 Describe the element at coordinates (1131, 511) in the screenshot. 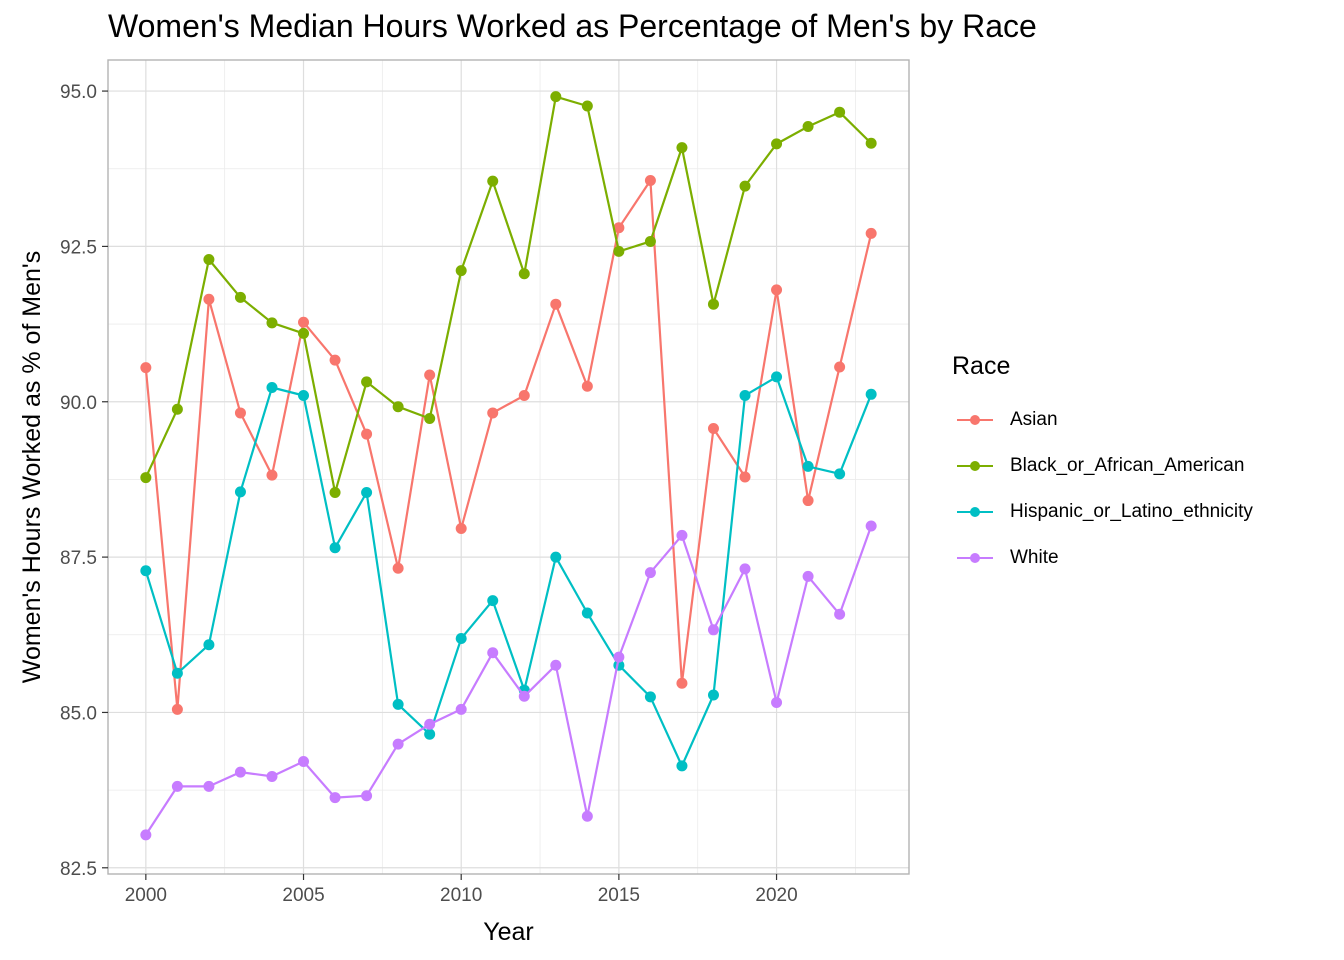

I see `legend-label: Hispanic_or_Latino_ethnicity` at that location.